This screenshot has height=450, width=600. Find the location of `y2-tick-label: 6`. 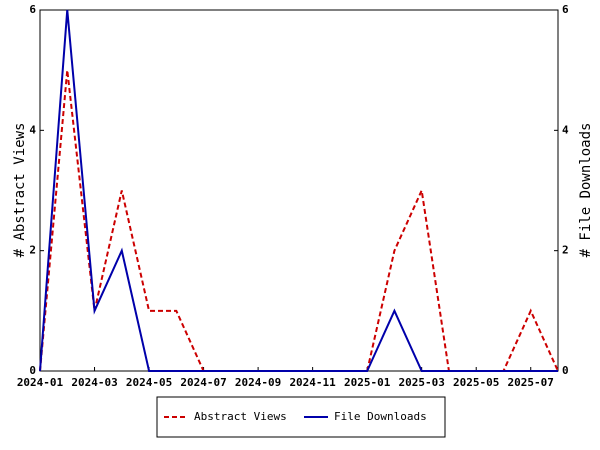

y2-tick-label: 6 is located at coordinates (565, 9).